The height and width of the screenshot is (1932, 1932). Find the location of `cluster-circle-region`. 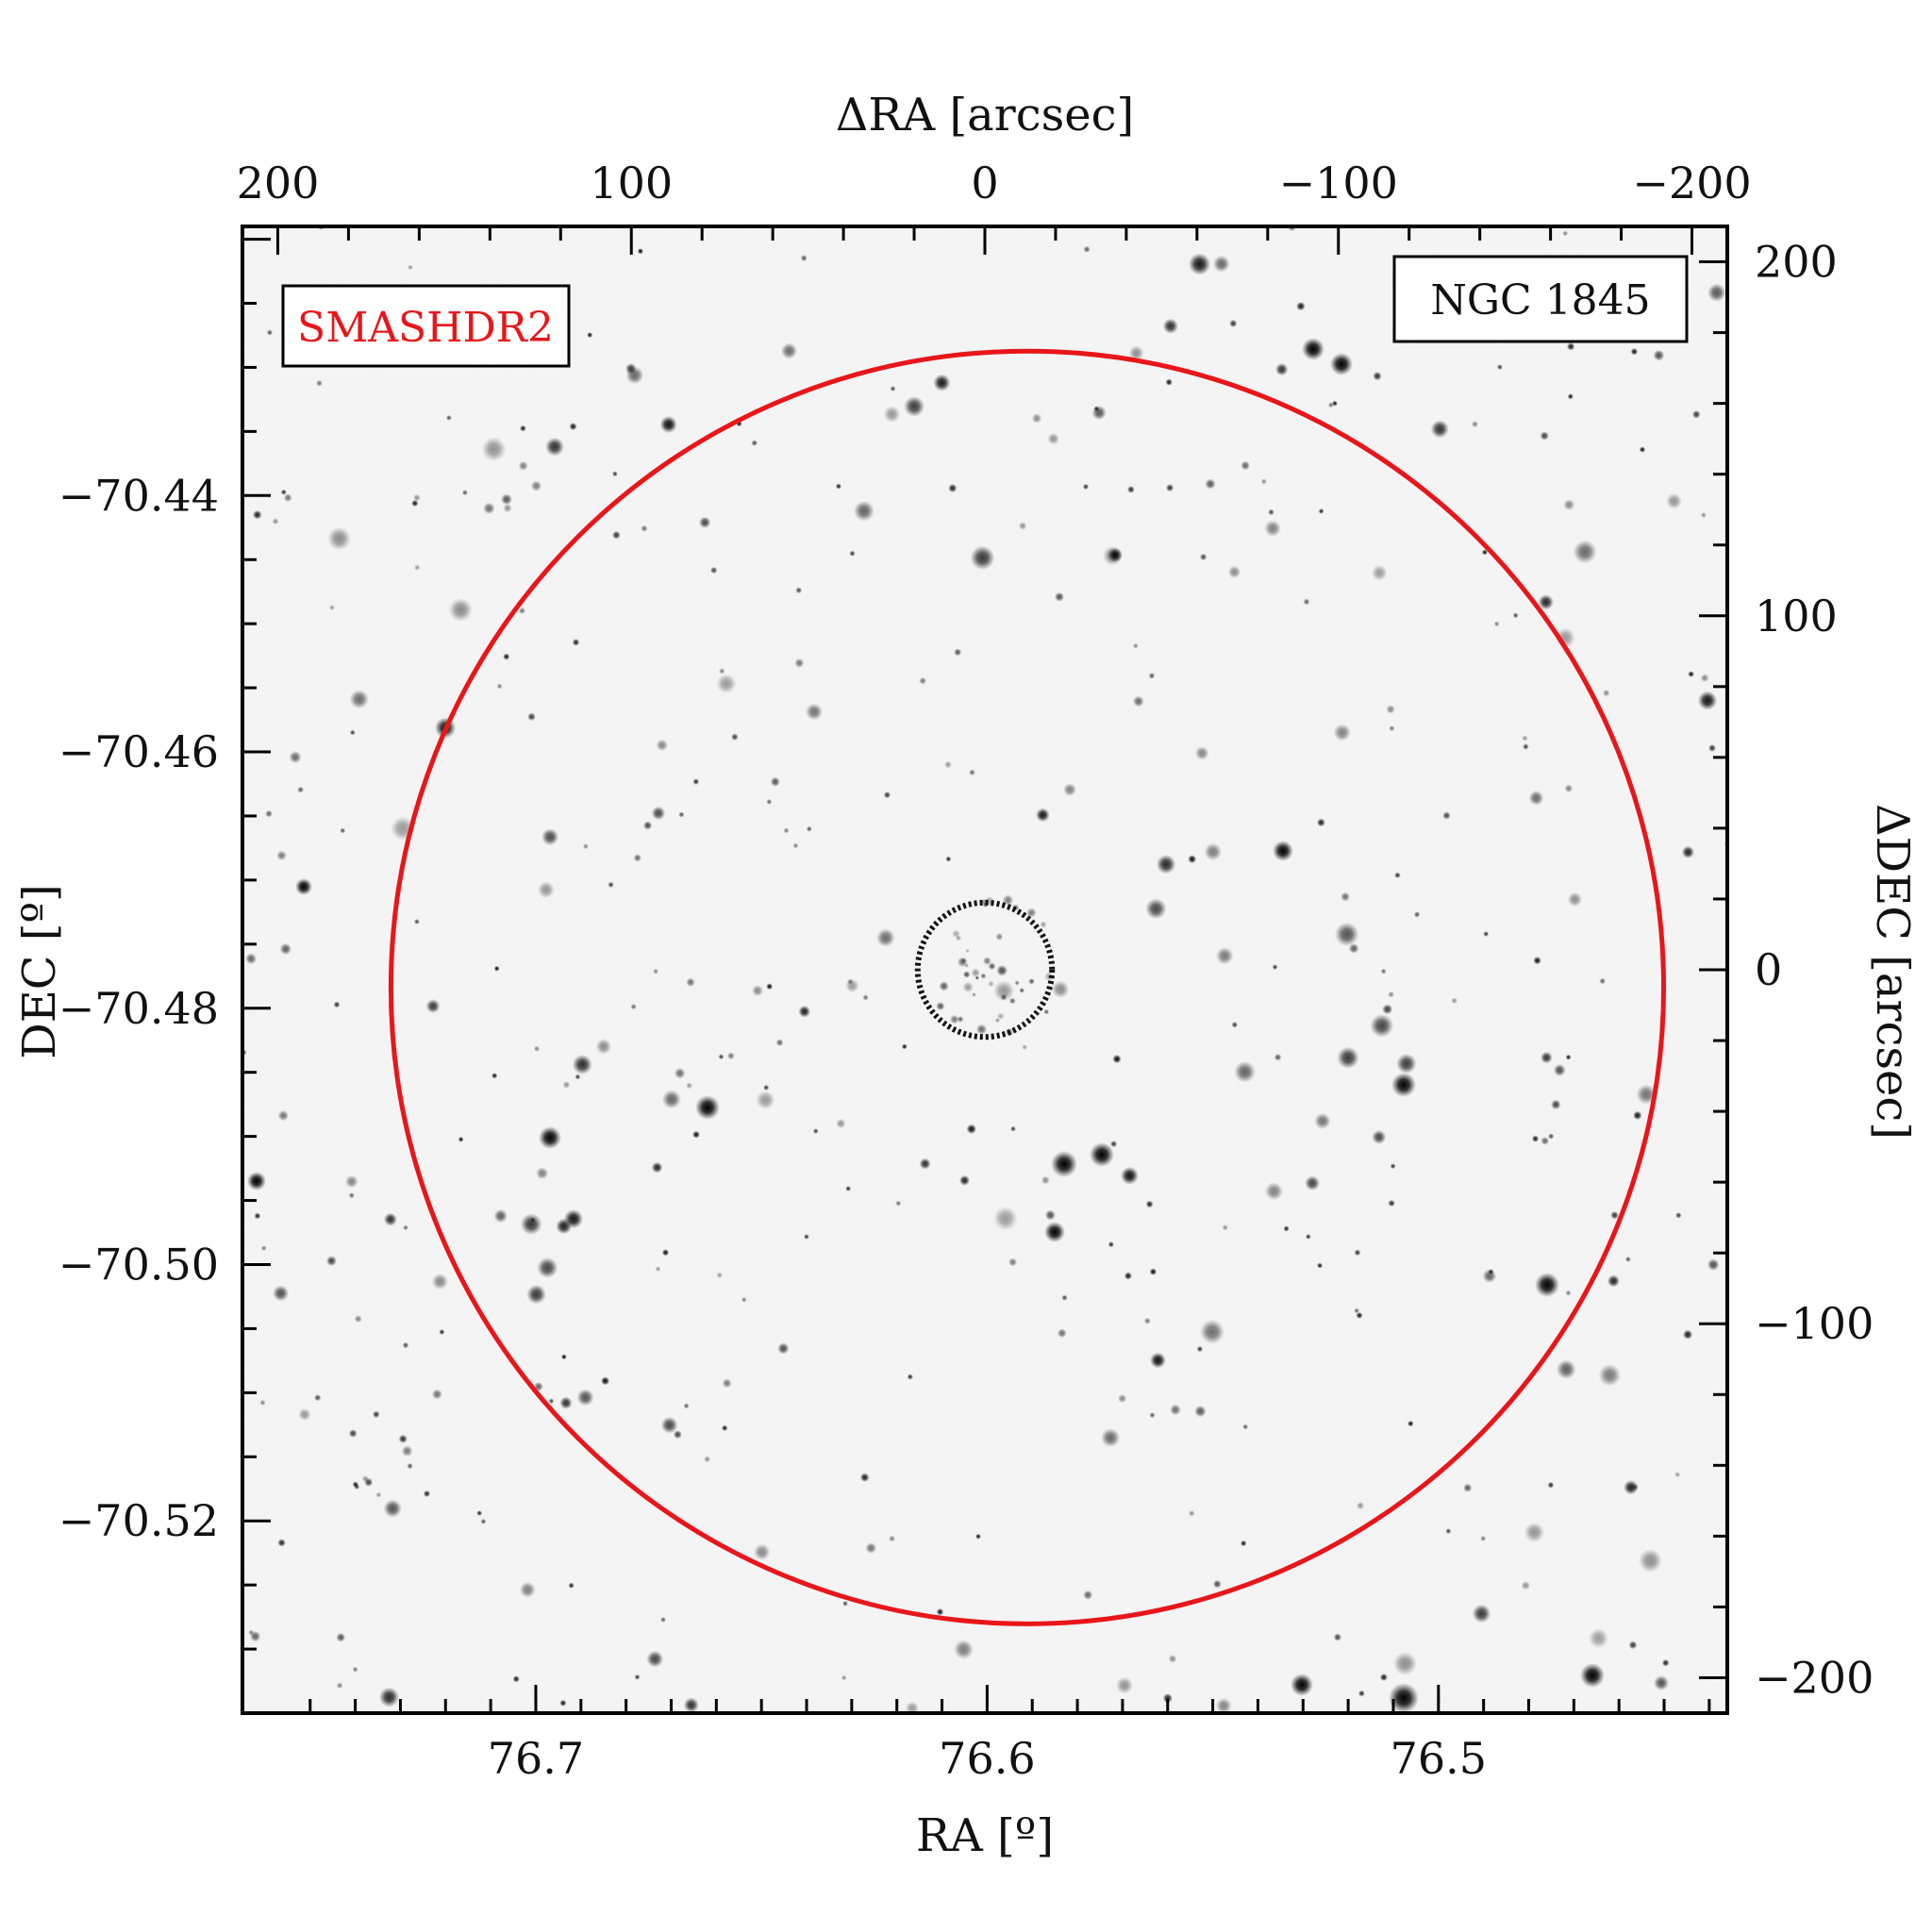

cluster-circle-region is located at coordinates (985, 970).